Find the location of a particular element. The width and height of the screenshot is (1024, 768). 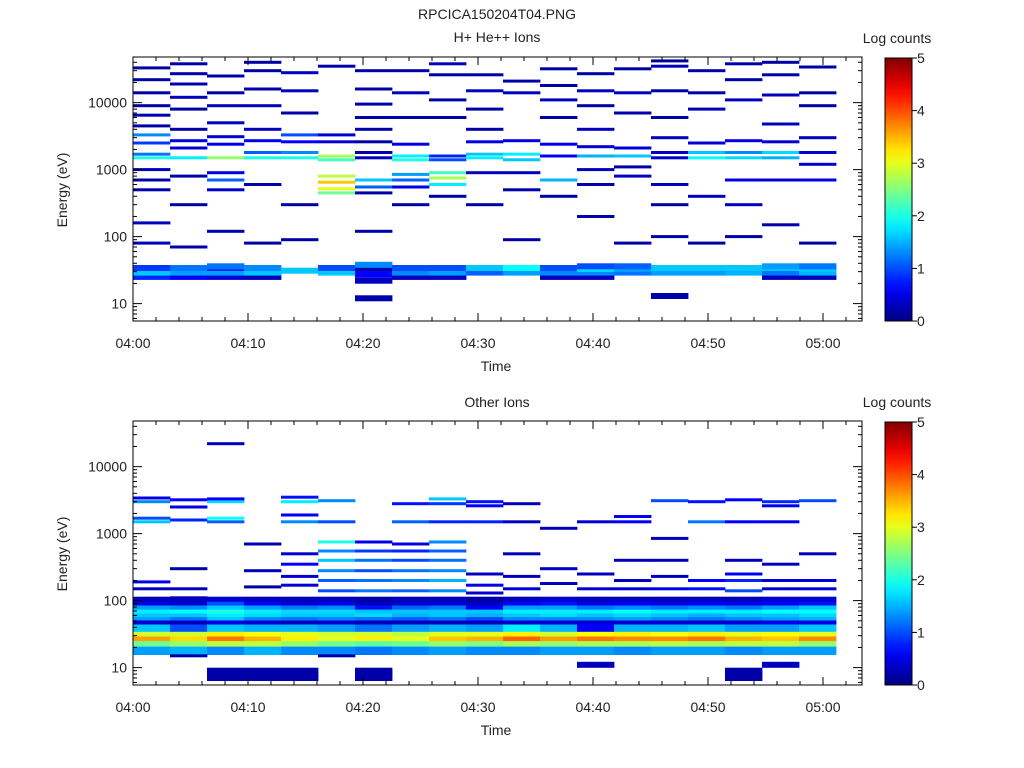

y-axis-label: Energy (eV) is located at coordinates (62, 190).